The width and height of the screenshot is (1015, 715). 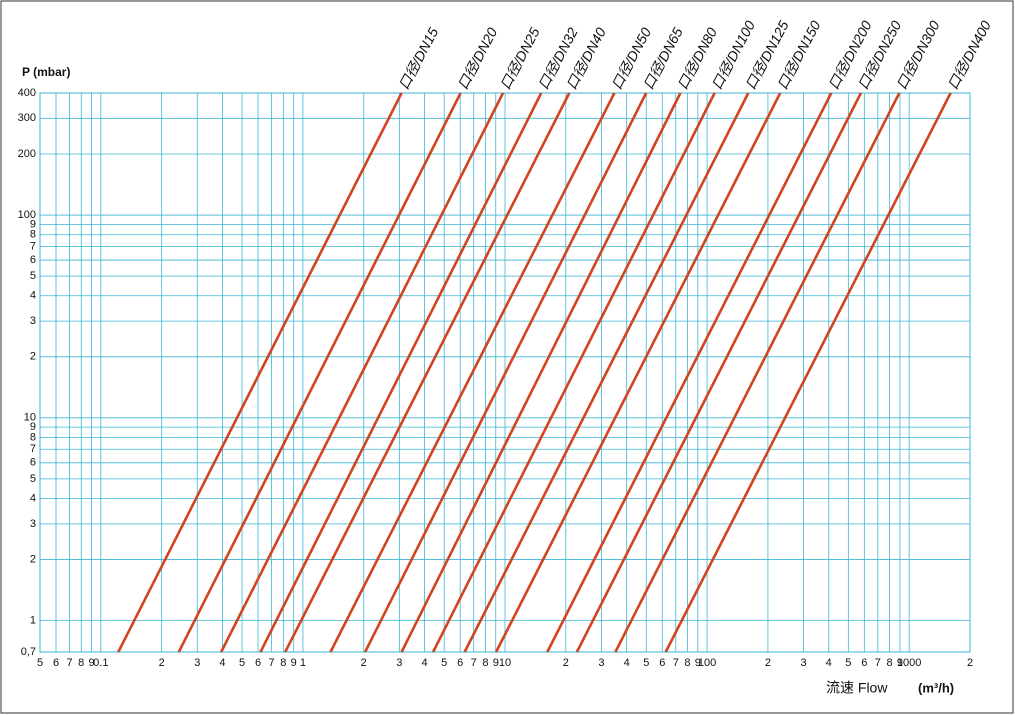 I want to click on y-tick-label: 1, so click(x=33, y=620).